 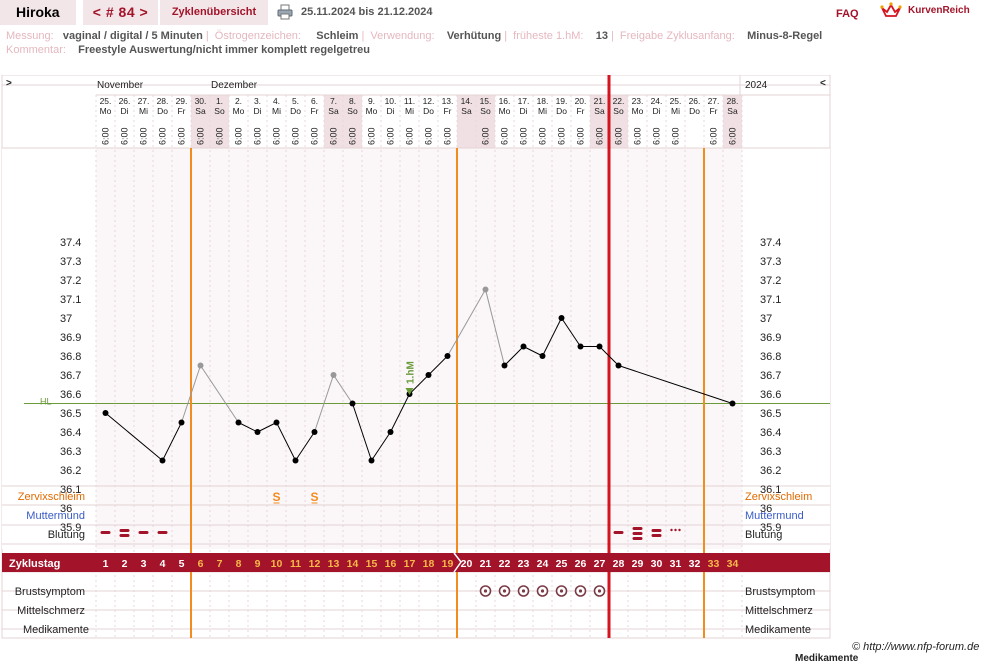 I want to click on logo-text: KurvenReich, so click(x=939, y=10).